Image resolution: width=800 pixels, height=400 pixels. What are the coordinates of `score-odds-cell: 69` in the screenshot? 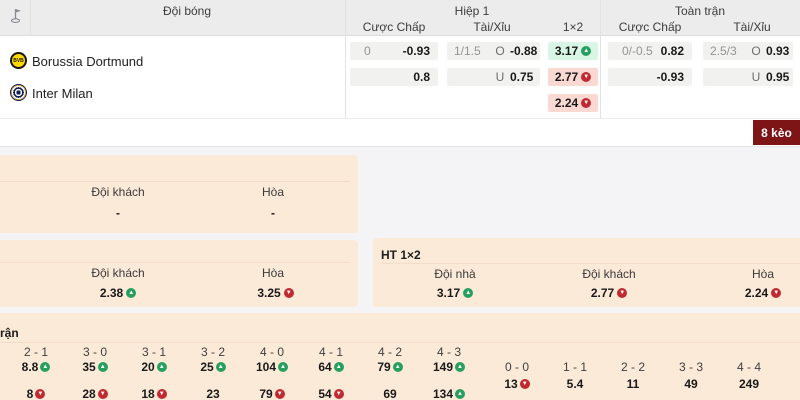 It's located at (390, 392).